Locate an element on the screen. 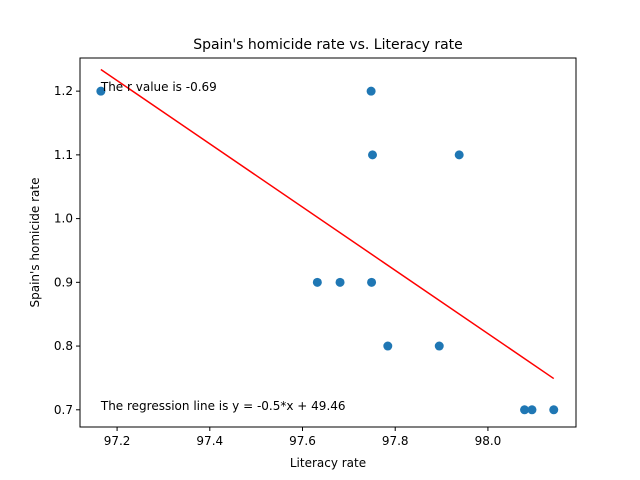 This screenshot has width=640, height=480. y-tick-label-3: 1.0 is located at coordinates (63, 219).